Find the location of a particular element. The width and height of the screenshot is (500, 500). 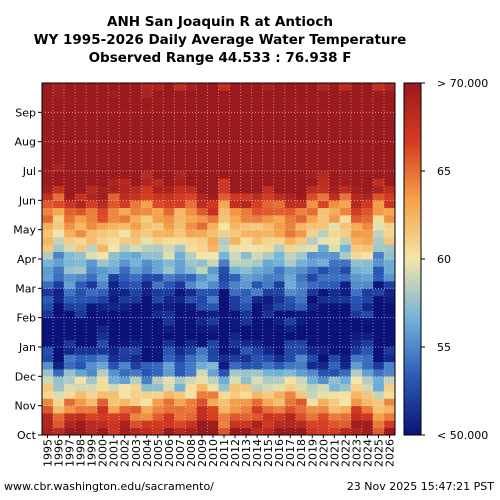

chart-title-line-1: ANH San Joaquin R at Antioch is located at coordinates (220, 22).